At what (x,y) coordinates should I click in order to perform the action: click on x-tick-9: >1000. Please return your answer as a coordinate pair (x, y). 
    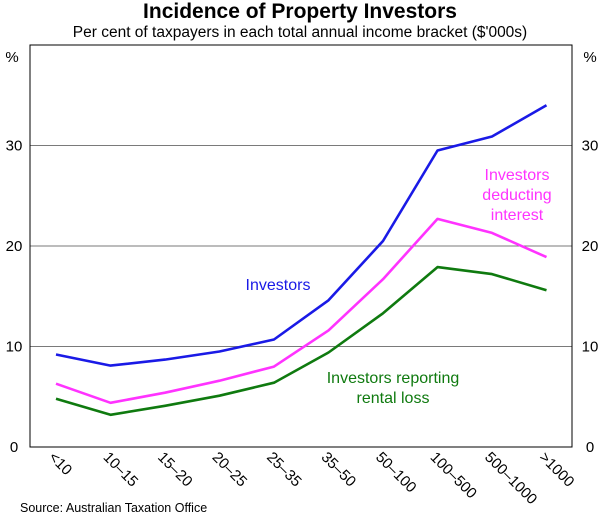
    Looking at the image, I should click on (557, 470).